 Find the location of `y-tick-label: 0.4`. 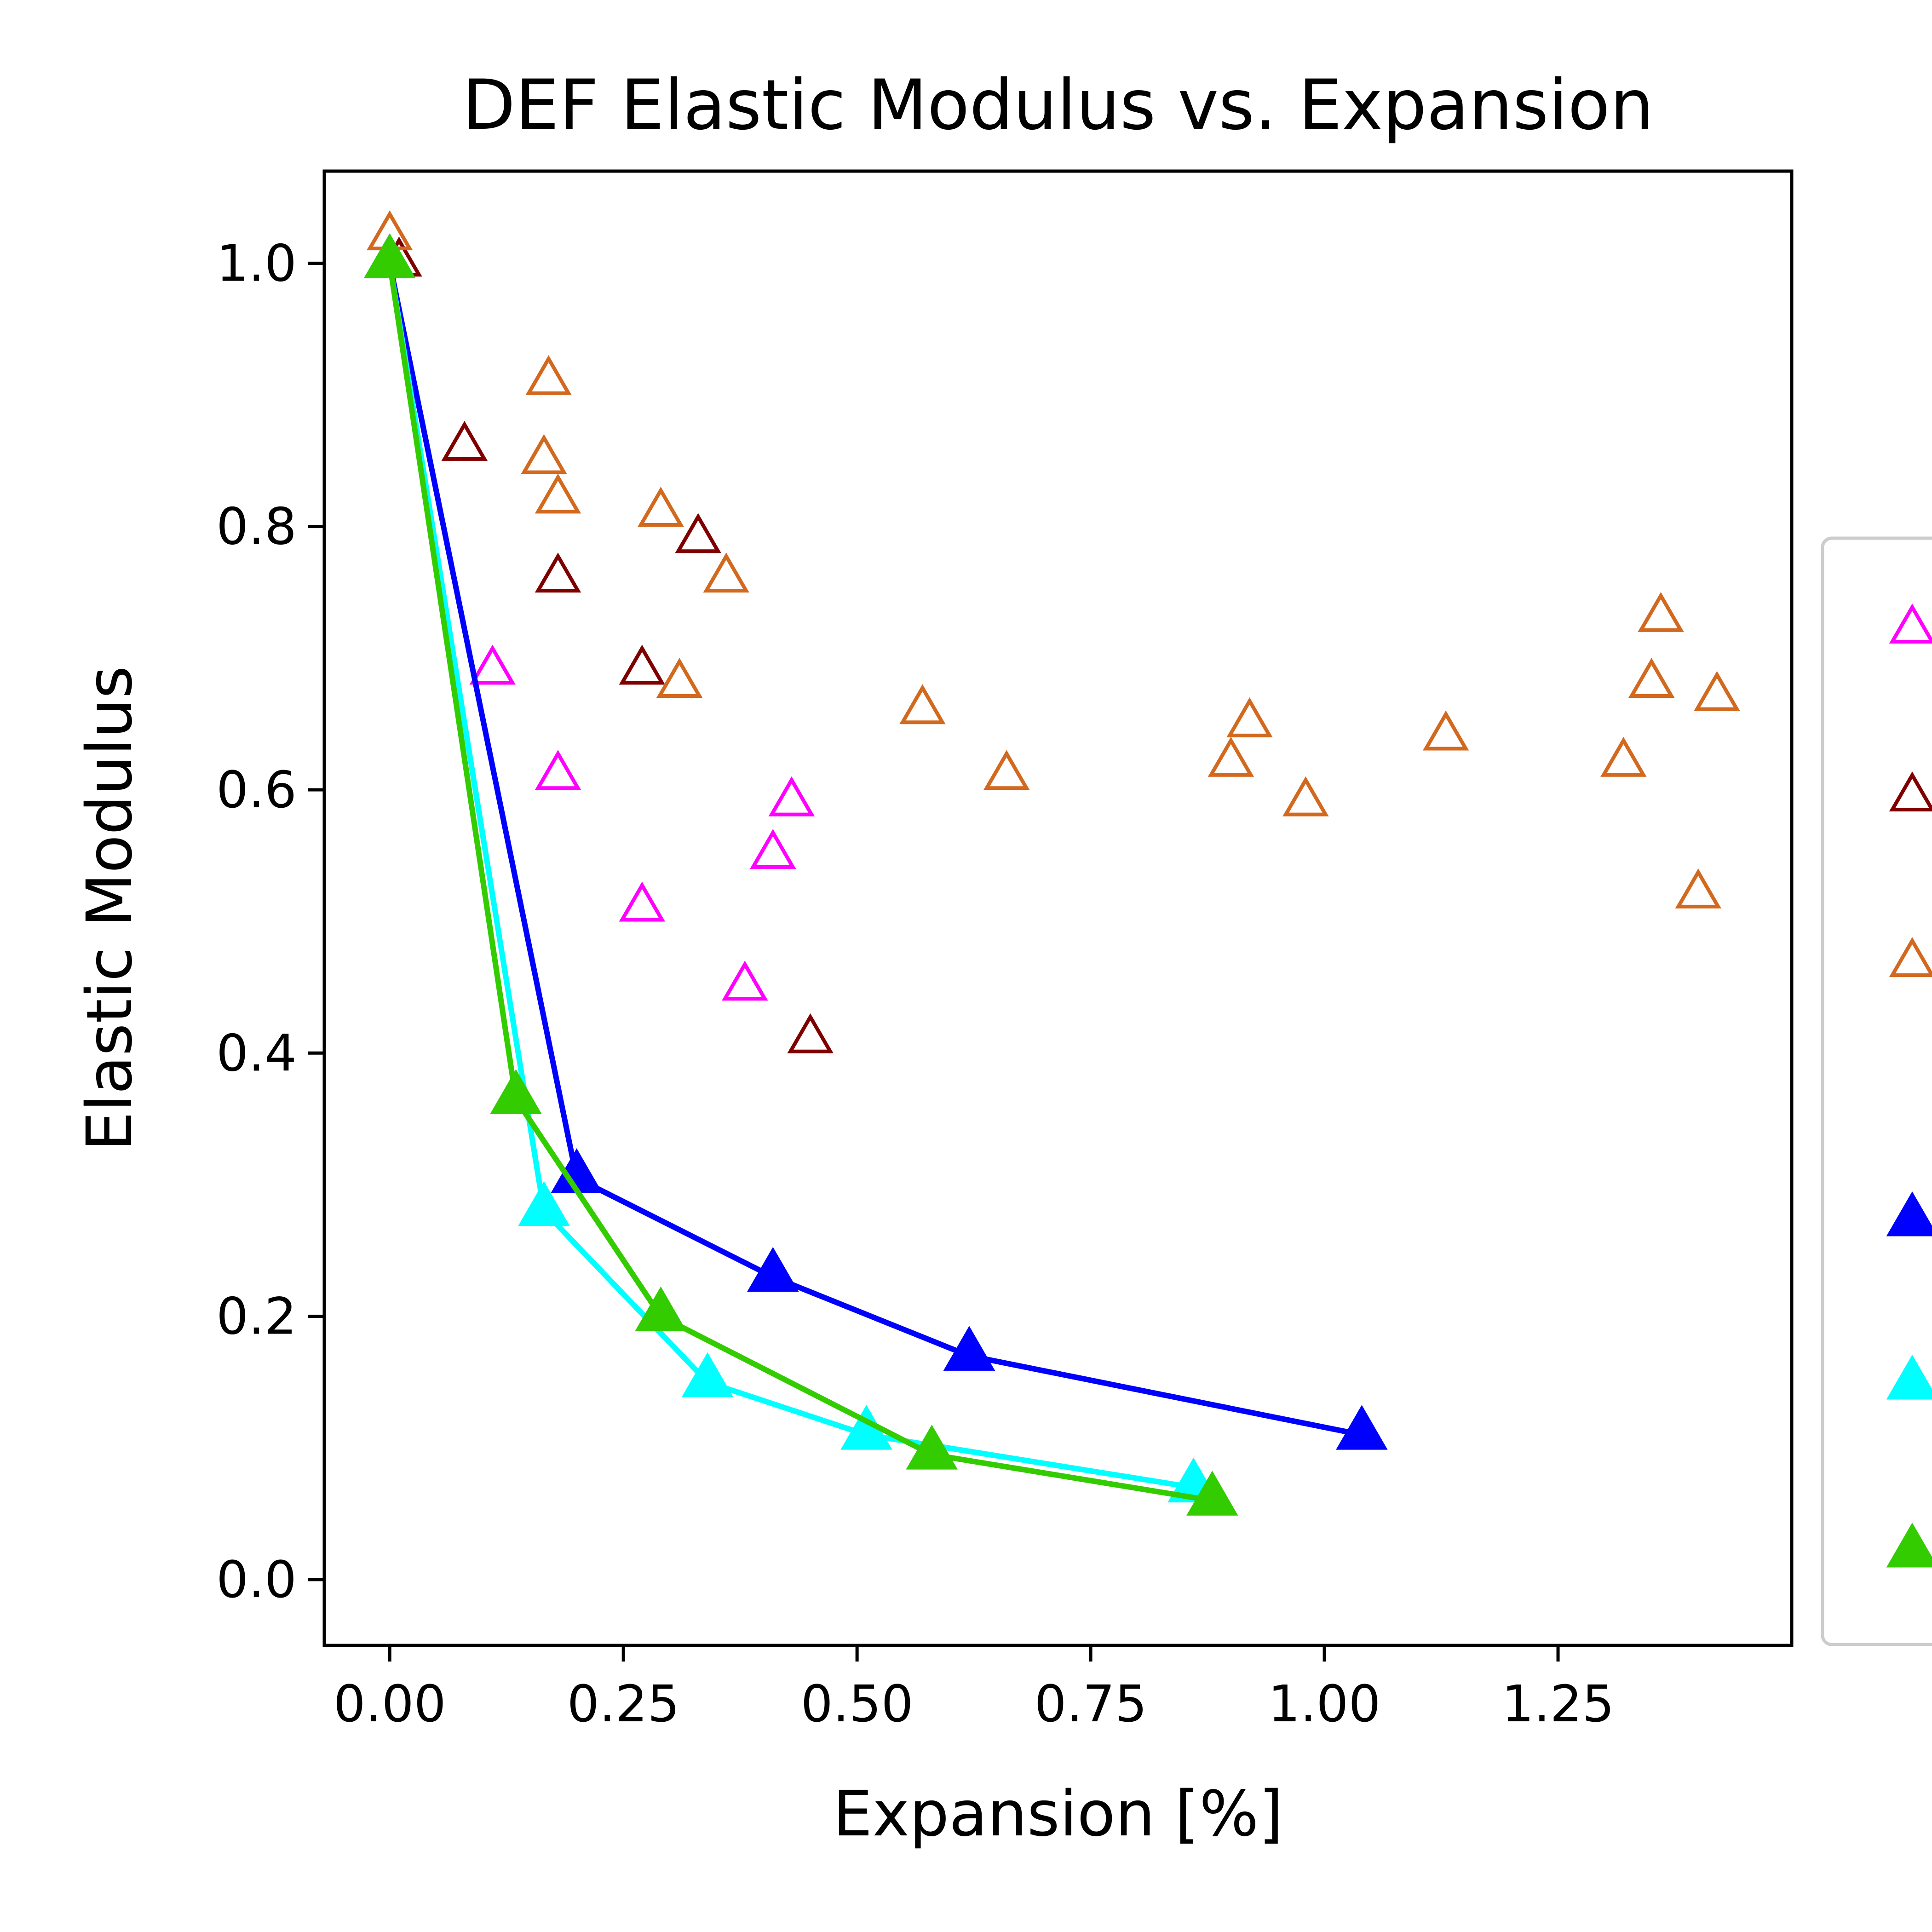

y-tick-label: 0.4 is located at coordinates (256, 1053).